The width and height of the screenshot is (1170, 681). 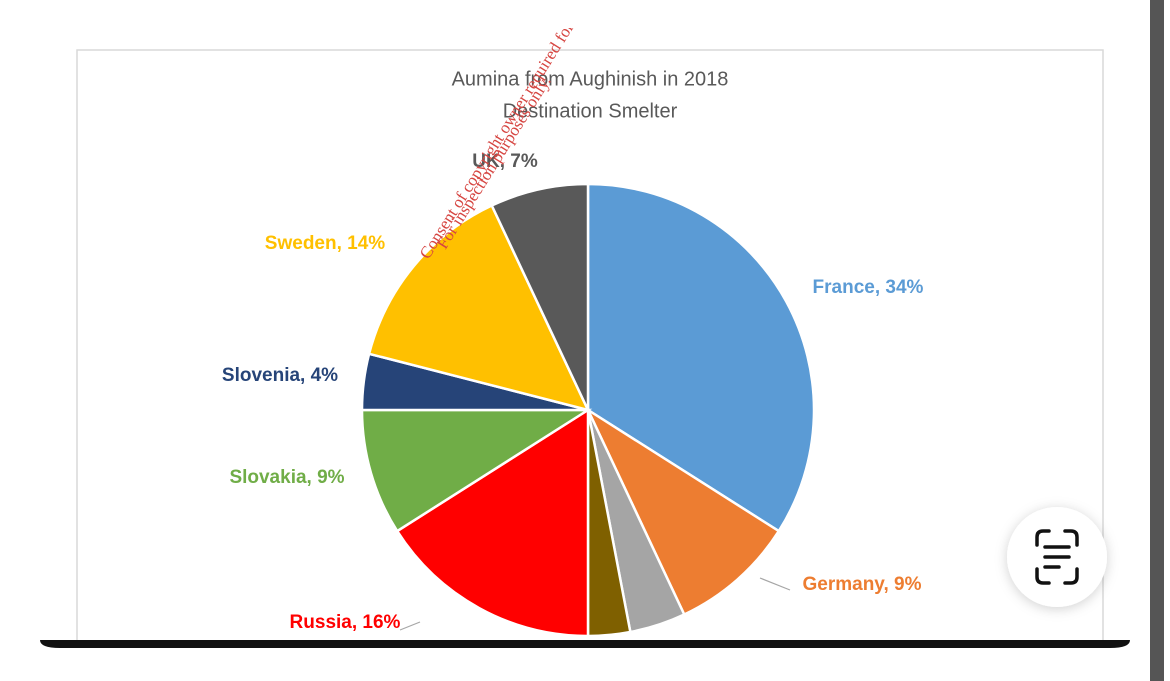 What do you see at coordinates (345, 622) in the screenshot?
I see `data-label: Russia, 16%` at bounding box center [345, 622].